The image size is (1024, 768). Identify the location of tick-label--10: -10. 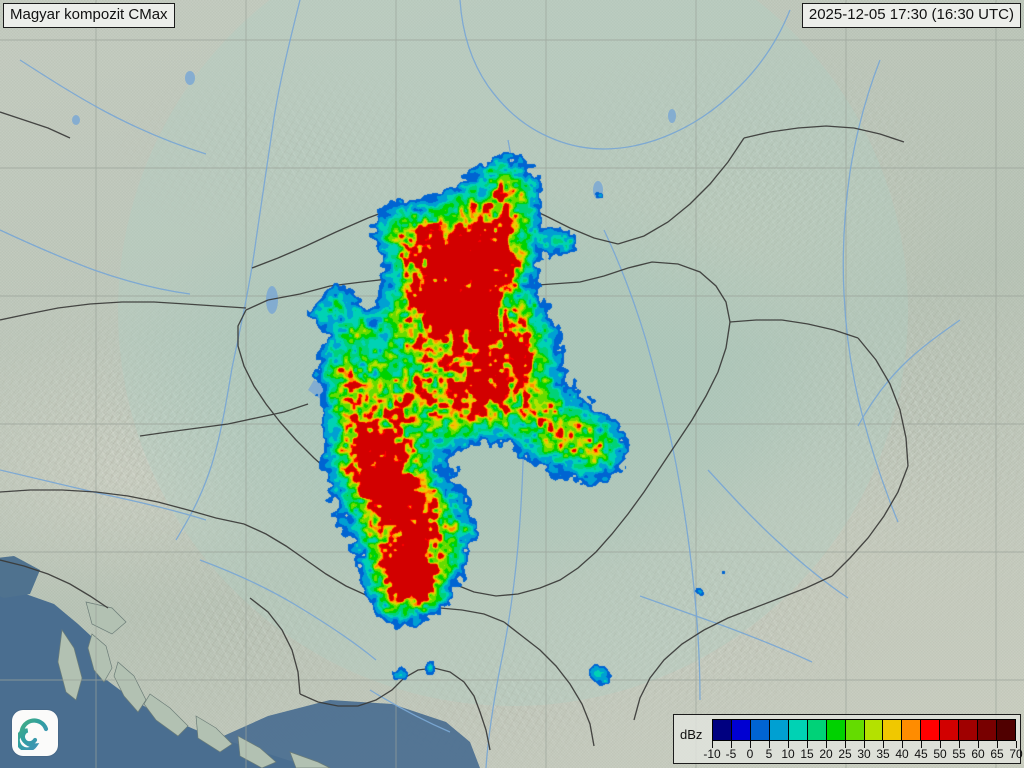
(712, 754).